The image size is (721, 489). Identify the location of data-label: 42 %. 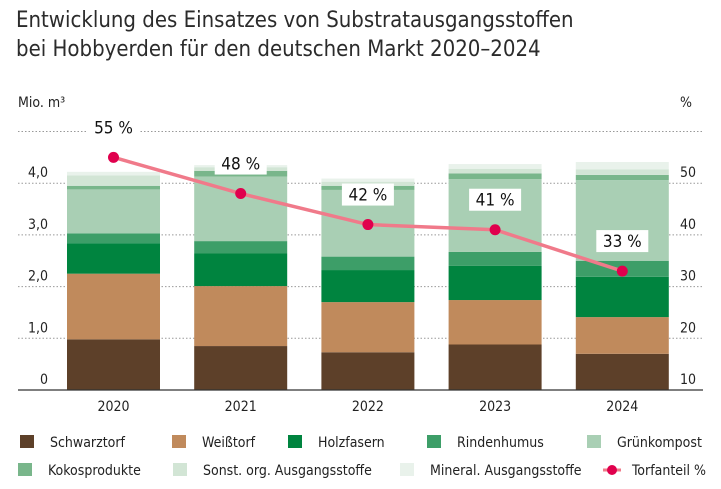
(367, 196).